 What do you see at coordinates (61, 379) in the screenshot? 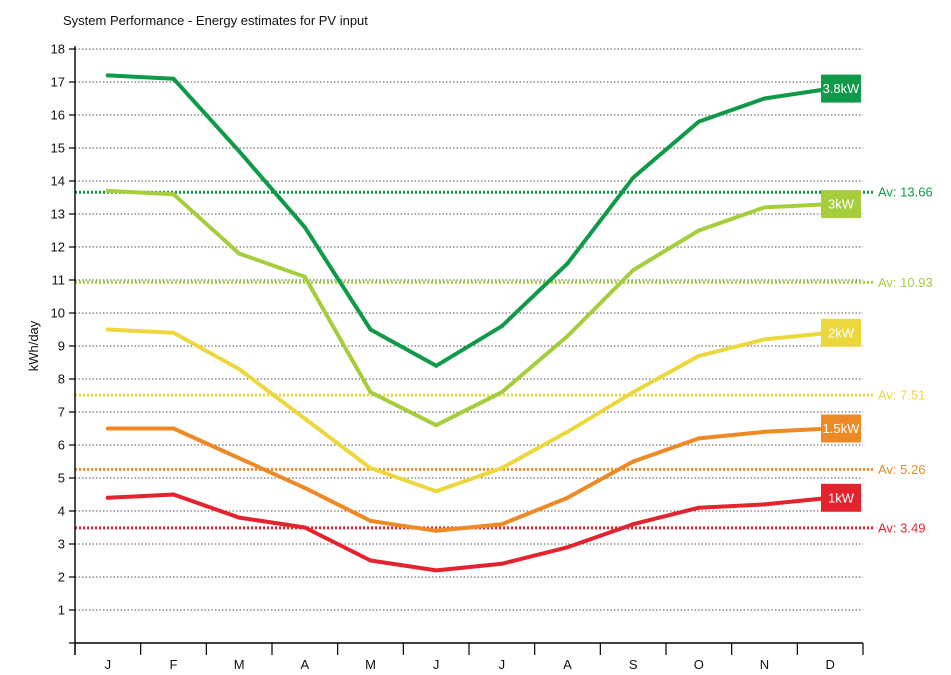
I see `y-tick-label: 8` at bounding box center [61, 379].